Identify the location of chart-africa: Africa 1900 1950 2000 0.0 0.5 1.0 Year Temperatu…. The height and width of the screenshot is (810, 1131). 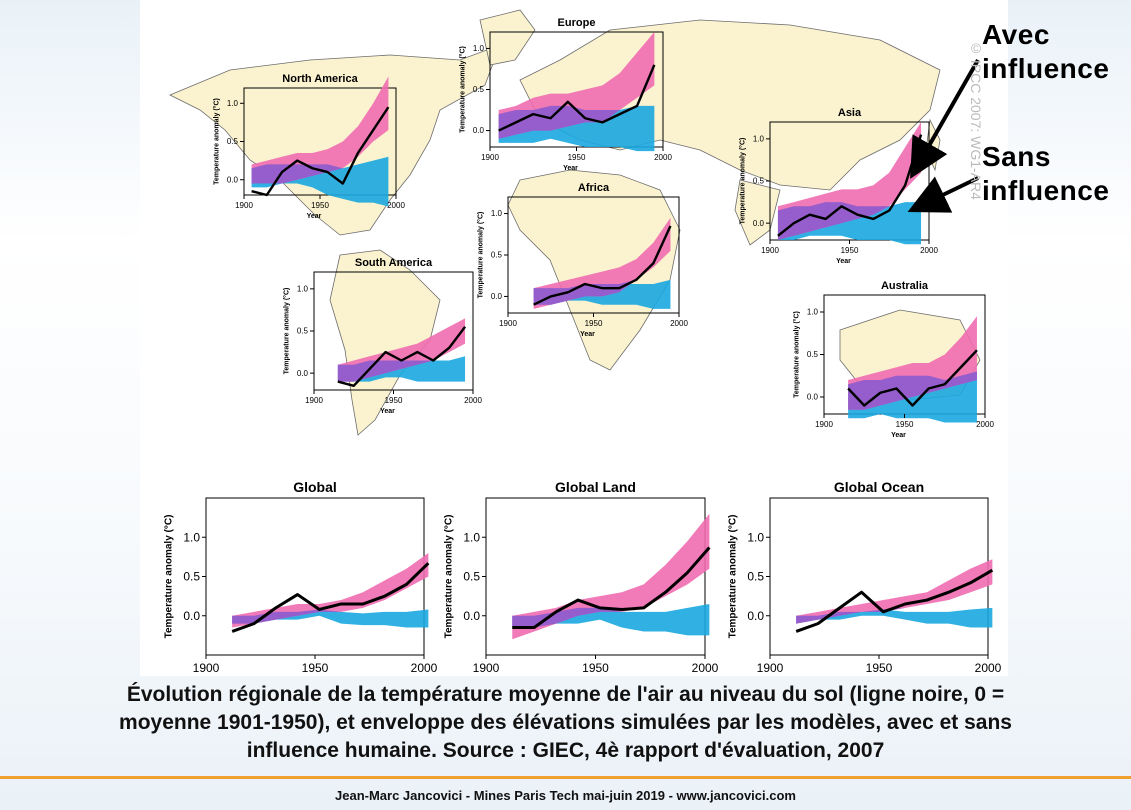
(582, 260).